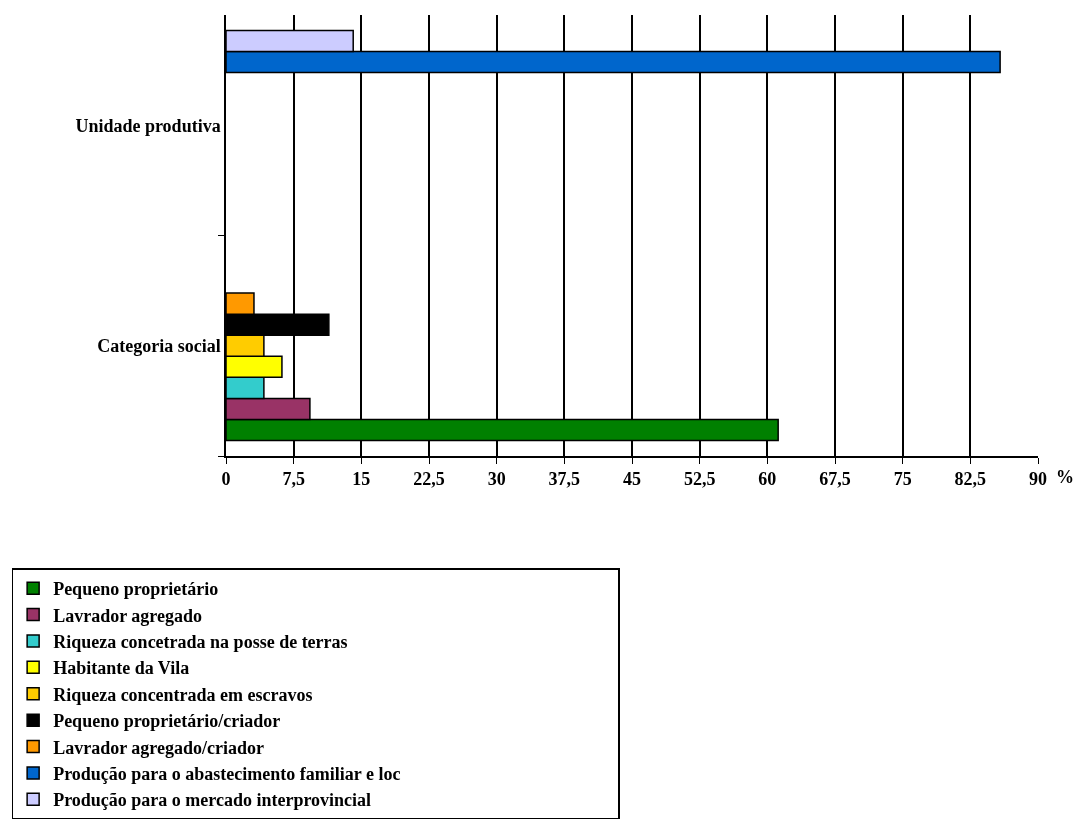  Describe the element at coordinates (212, 800) in the screenshot. I see `legend-label: Produção para o mercado interprovincial` at that location.